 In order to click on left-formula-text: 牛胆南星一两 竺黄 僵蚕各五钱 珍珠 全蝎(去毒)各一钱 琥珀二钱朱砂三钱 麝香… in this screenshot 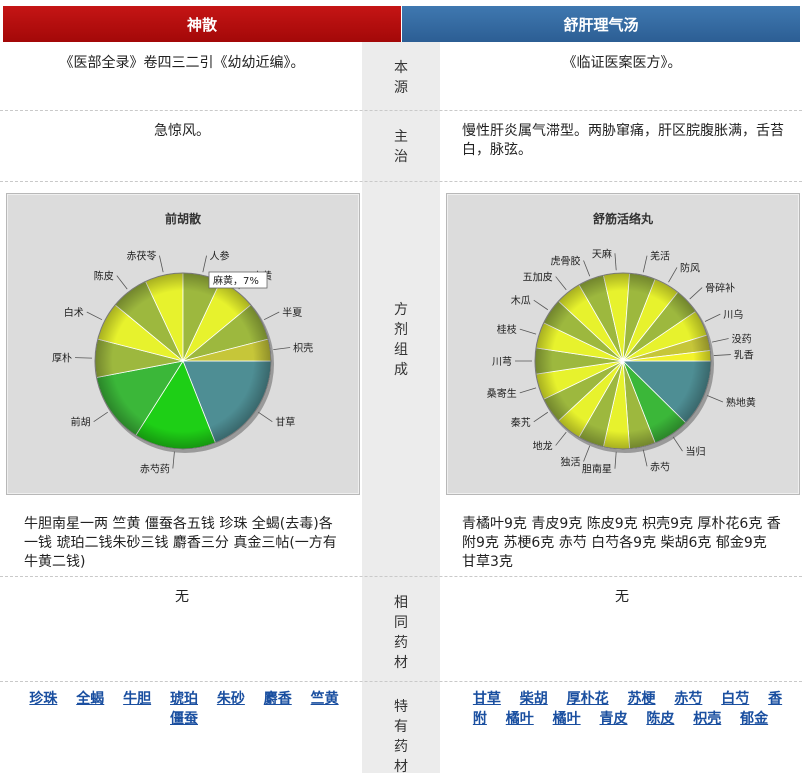, I will do `click(180, 543)`.